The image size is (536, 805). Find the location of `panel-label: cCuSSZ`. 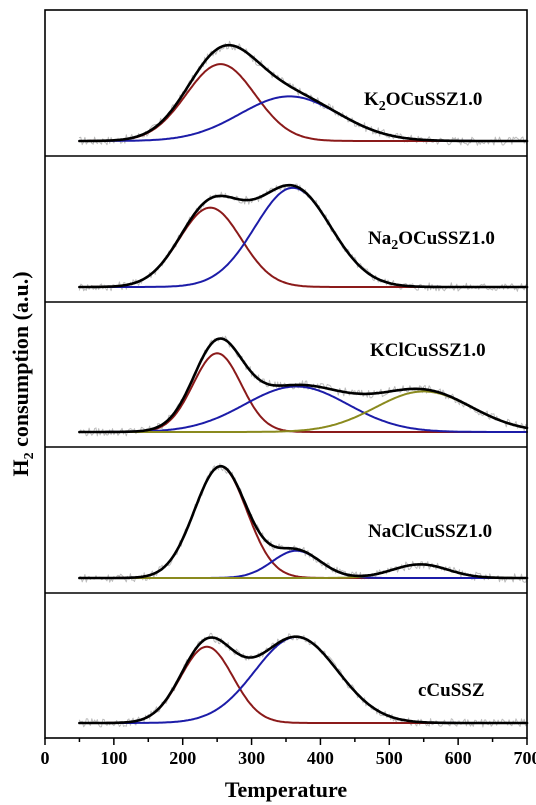

panel-label: cCuSSZ is located at coordinates (451, 690).